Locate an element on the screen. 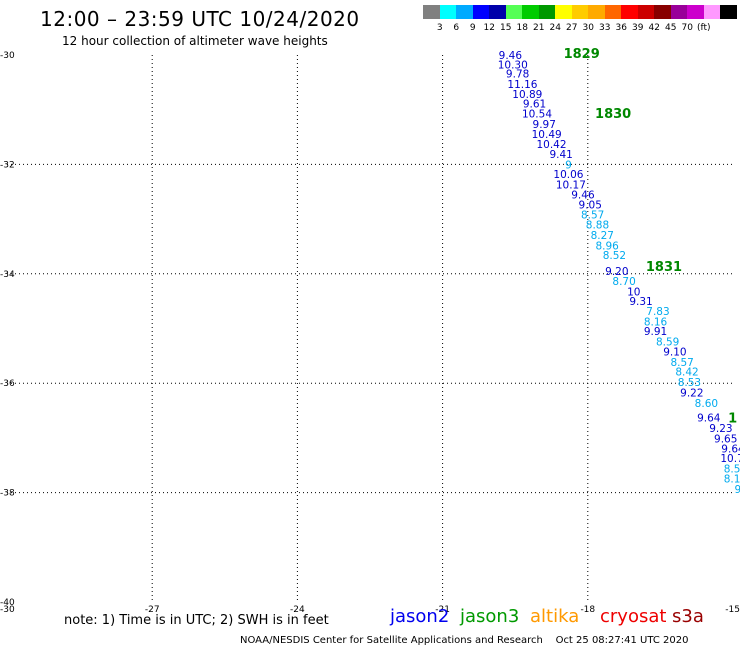 The height and width of the screenshot is (650, 740). swh-value-label: 9.78 is located at coordinates (517, 75).